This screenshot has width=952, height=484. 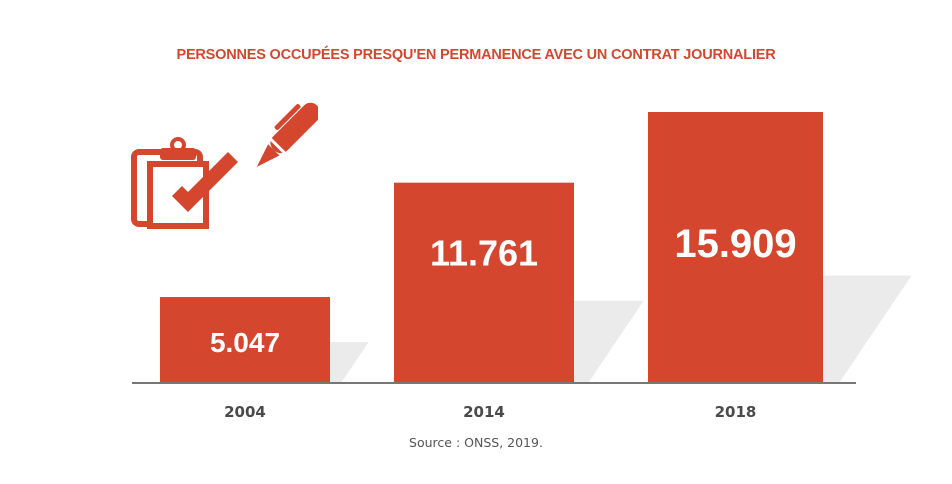 What do you see at coordinates (484, 282) in the screenshot?
I see `bar-2014` at bounding box center [484, 282].